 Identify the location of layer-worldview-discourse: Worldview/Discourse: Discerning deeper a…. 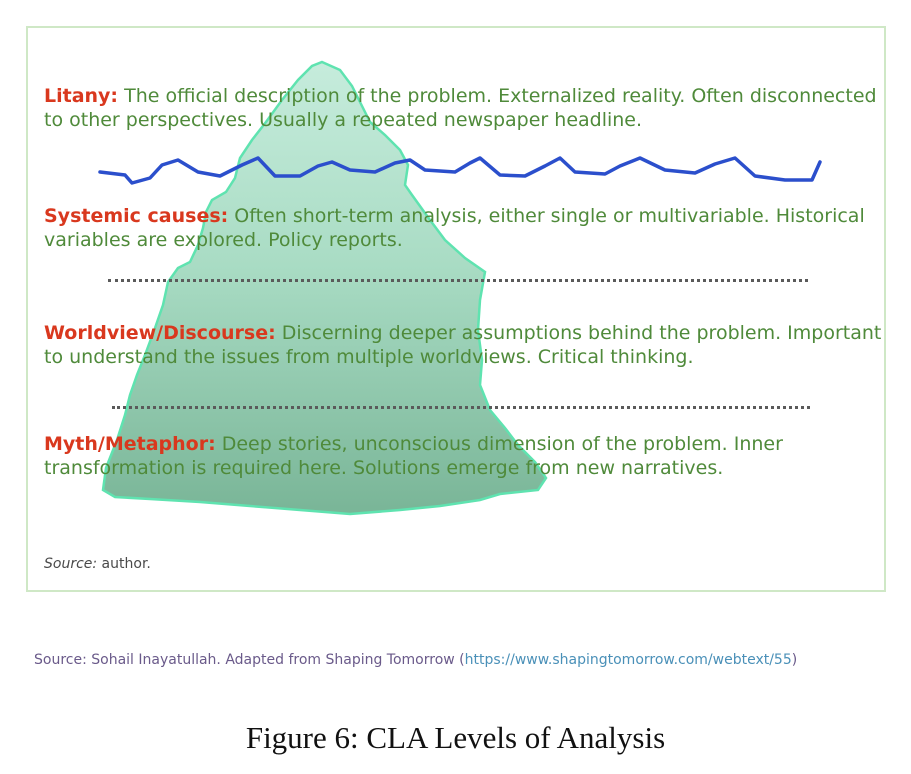
(464, 345).